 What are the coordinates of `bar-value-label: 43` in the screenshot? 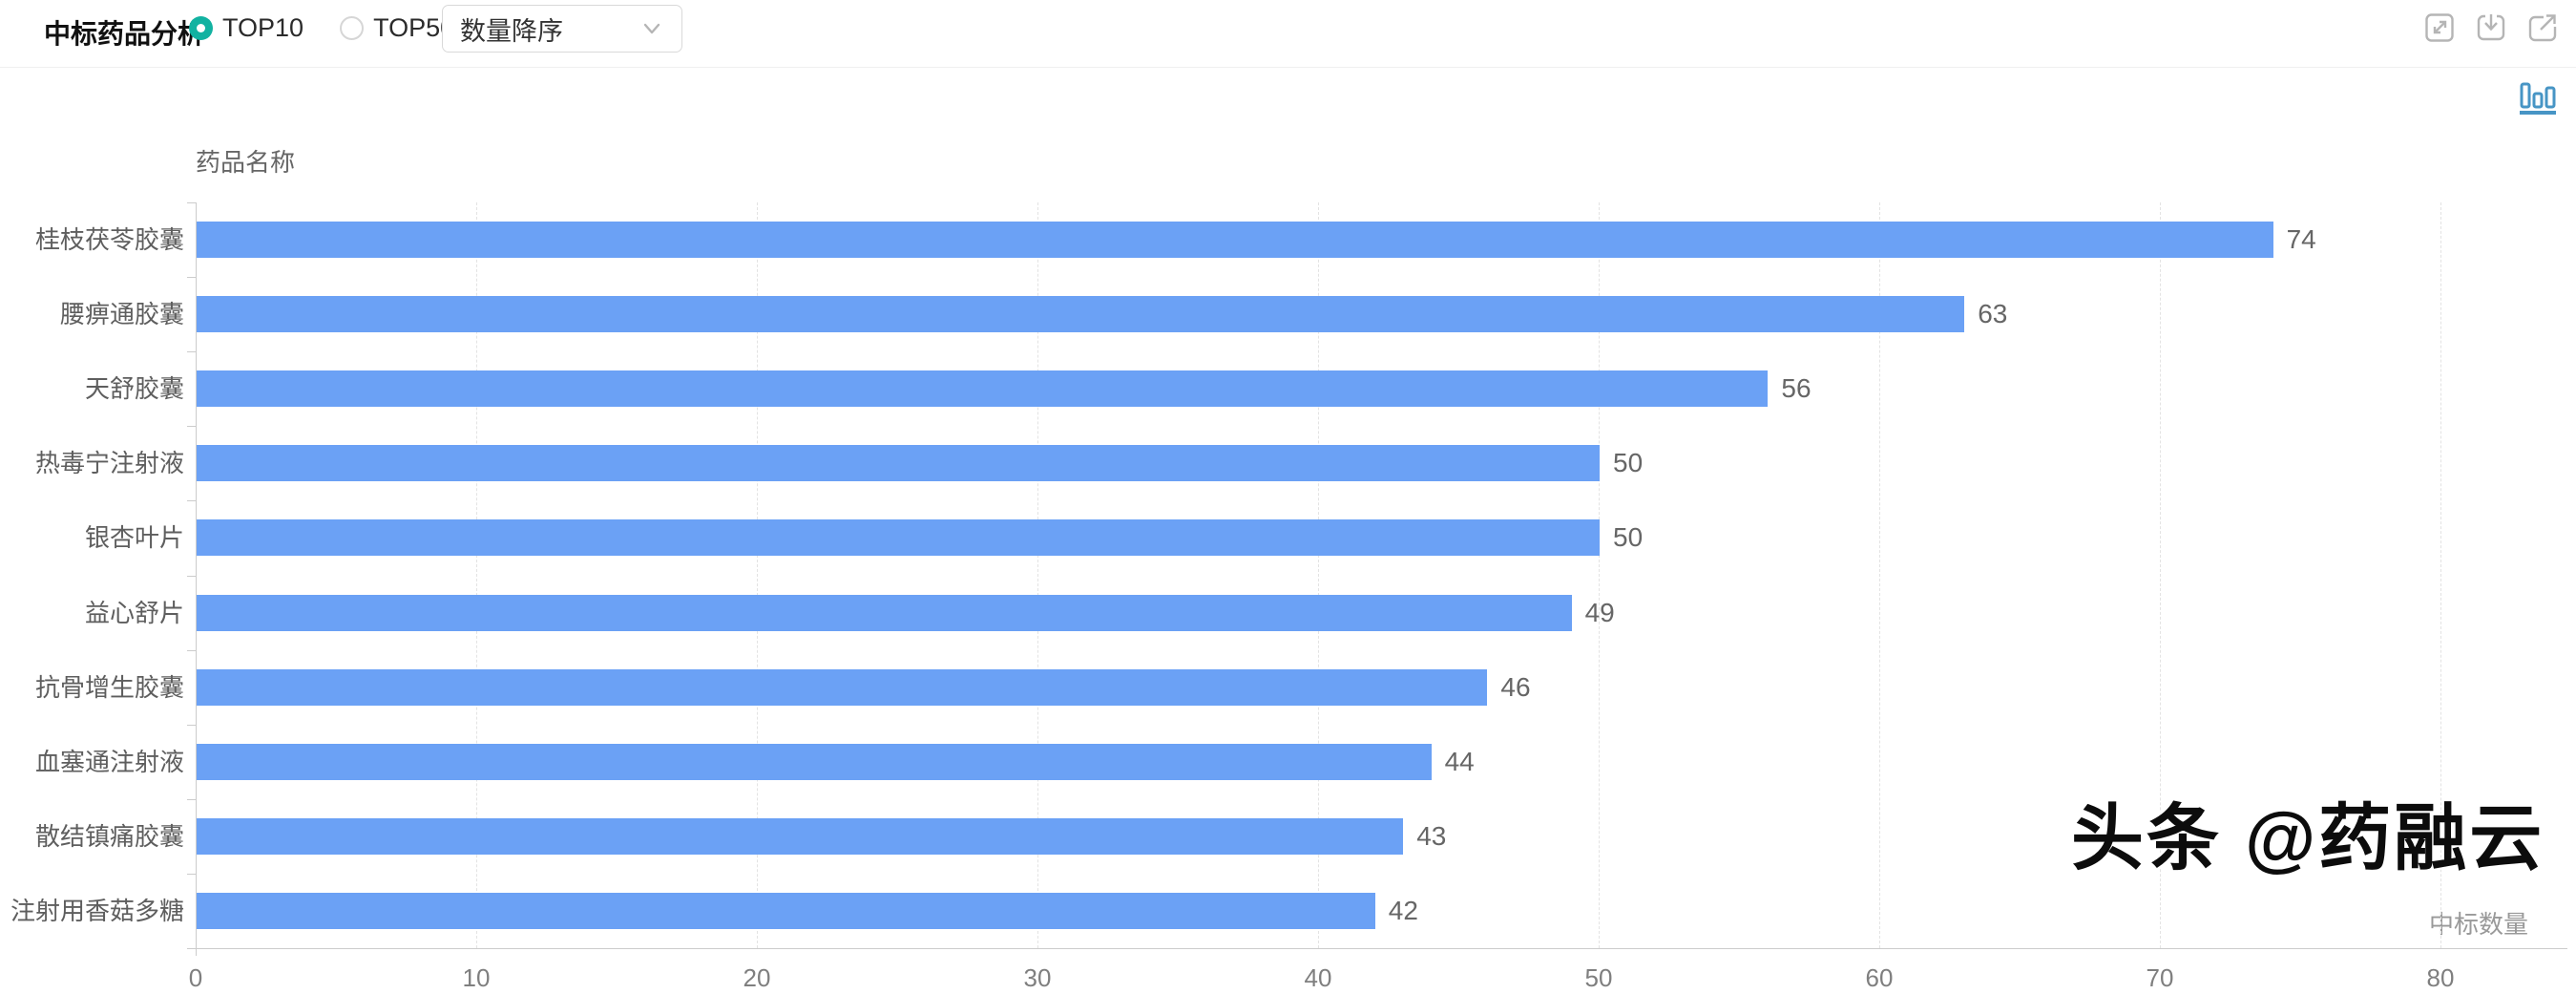 It's located at (1431, 835).